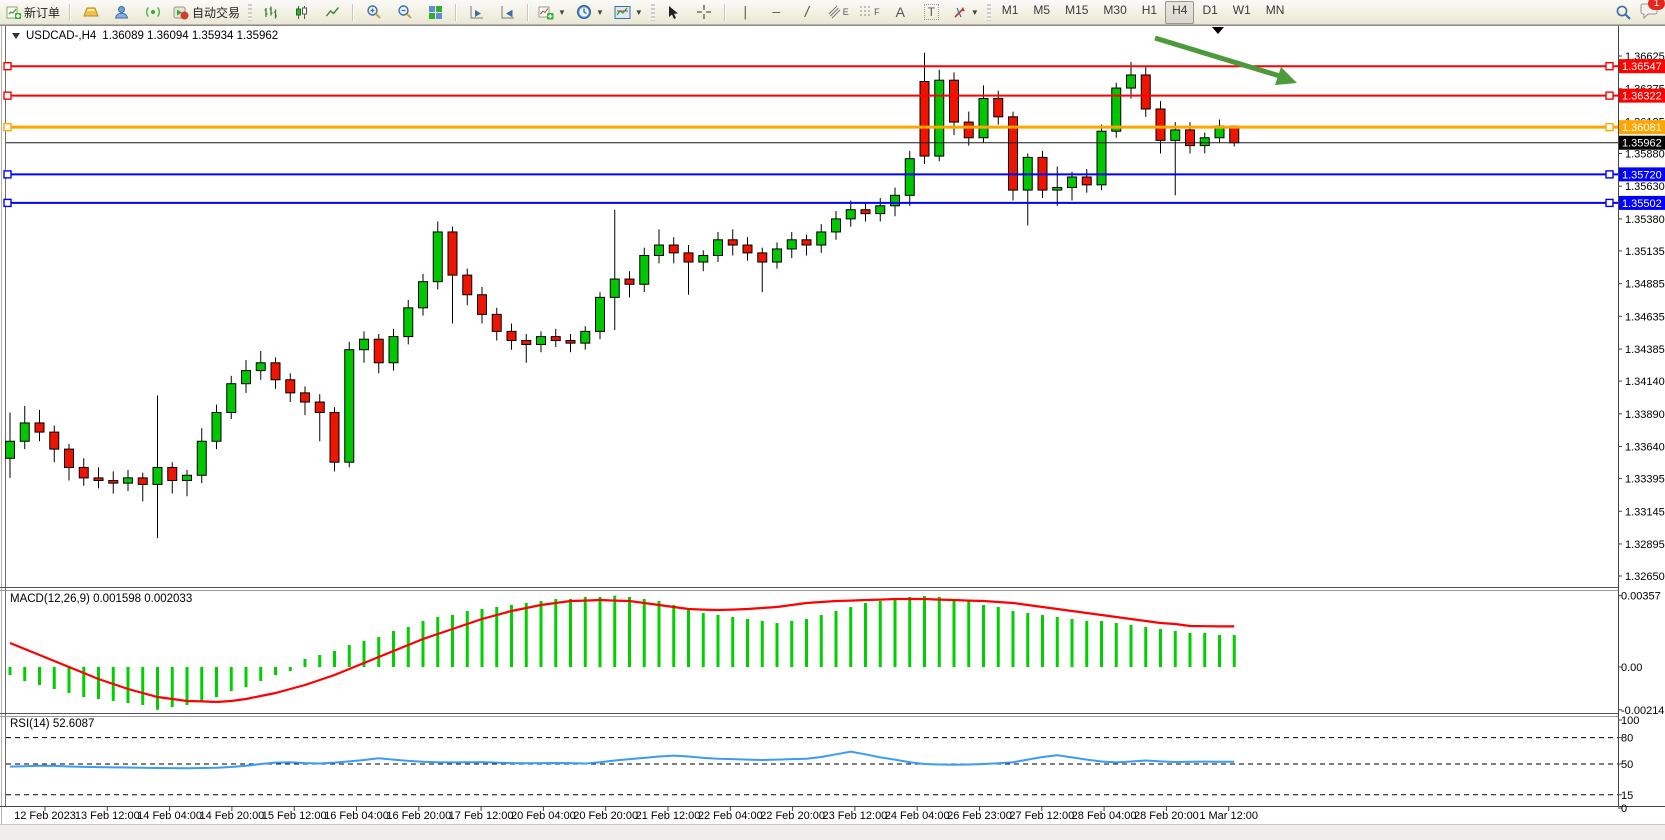 This screenshot has width=1665, height=840. Describe the element at coordinates (61, 36) in the screenshot. I see `chart-symbol-period: USDCAD-,H4` at that location.